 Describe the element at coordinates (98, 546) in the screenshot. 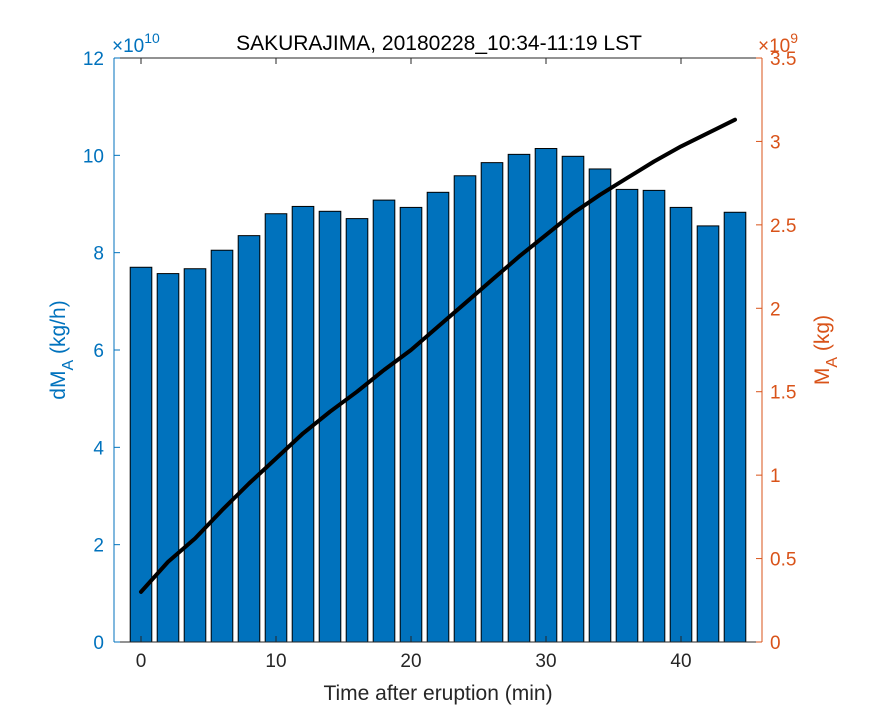

I see `y-left-tick-label: 2` at that location.